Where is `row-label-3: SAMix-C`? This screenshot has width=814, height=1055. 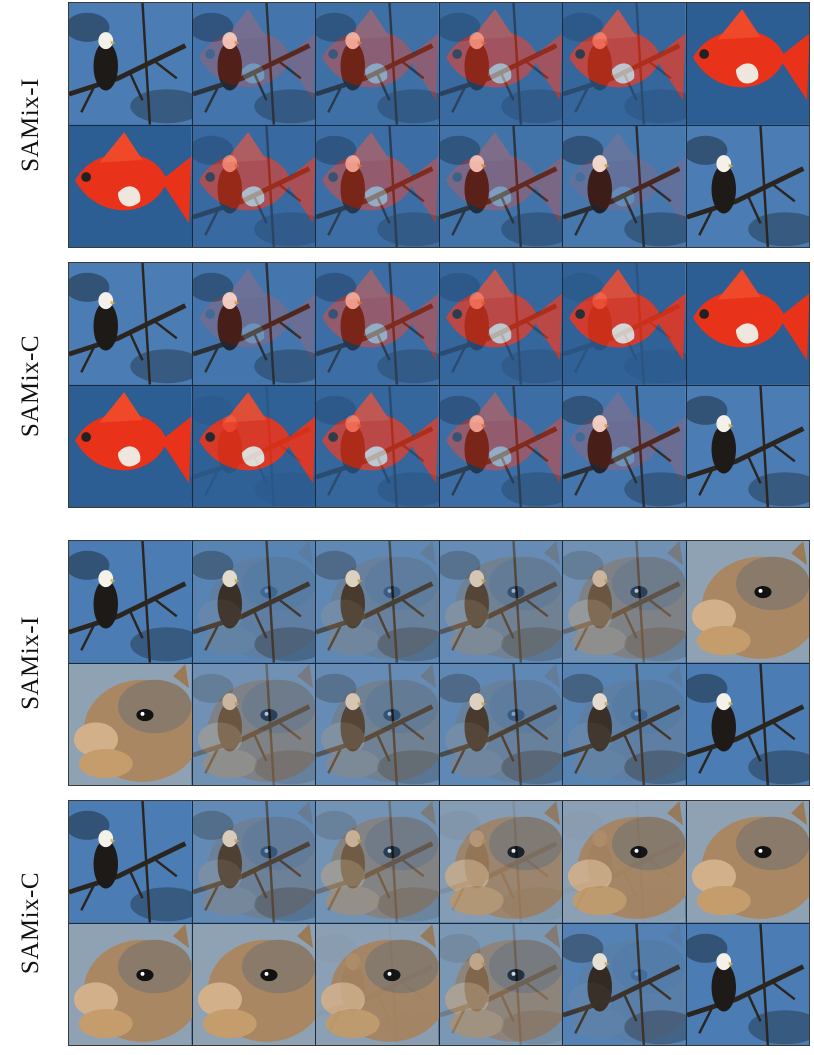
row-label-3: SAMix-C is located at coordinates (31, 923).